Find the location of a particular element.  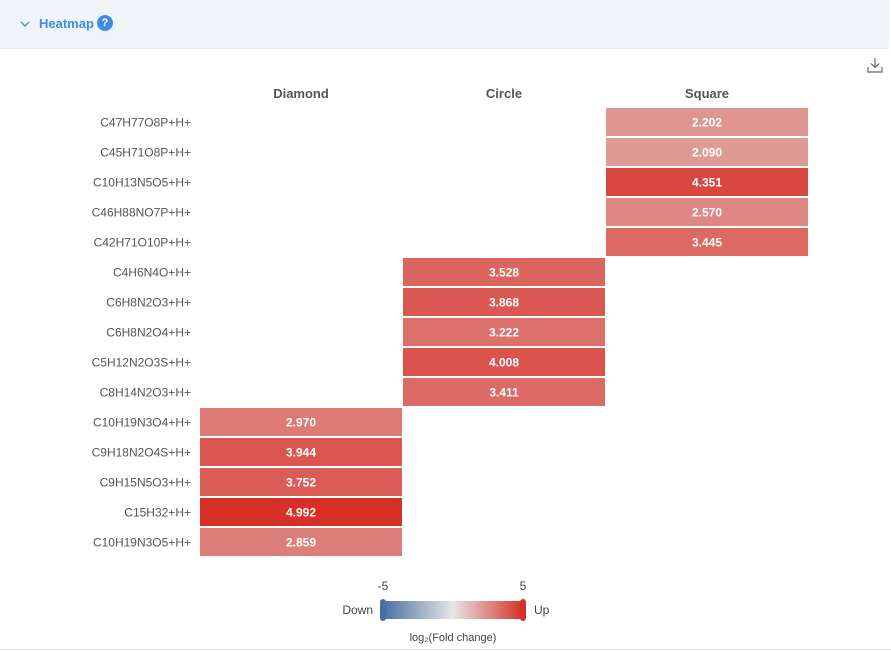

cell-value-label: 3.752 is located at coordinates (301, 483).